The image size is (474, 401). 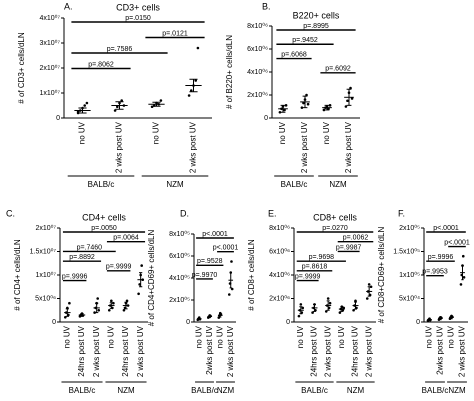 What do you see at coordinates (45, 228) in the screenshot?
I see `y-tick-label: 2x10⁰⁷` at bounding box center [45, 228].